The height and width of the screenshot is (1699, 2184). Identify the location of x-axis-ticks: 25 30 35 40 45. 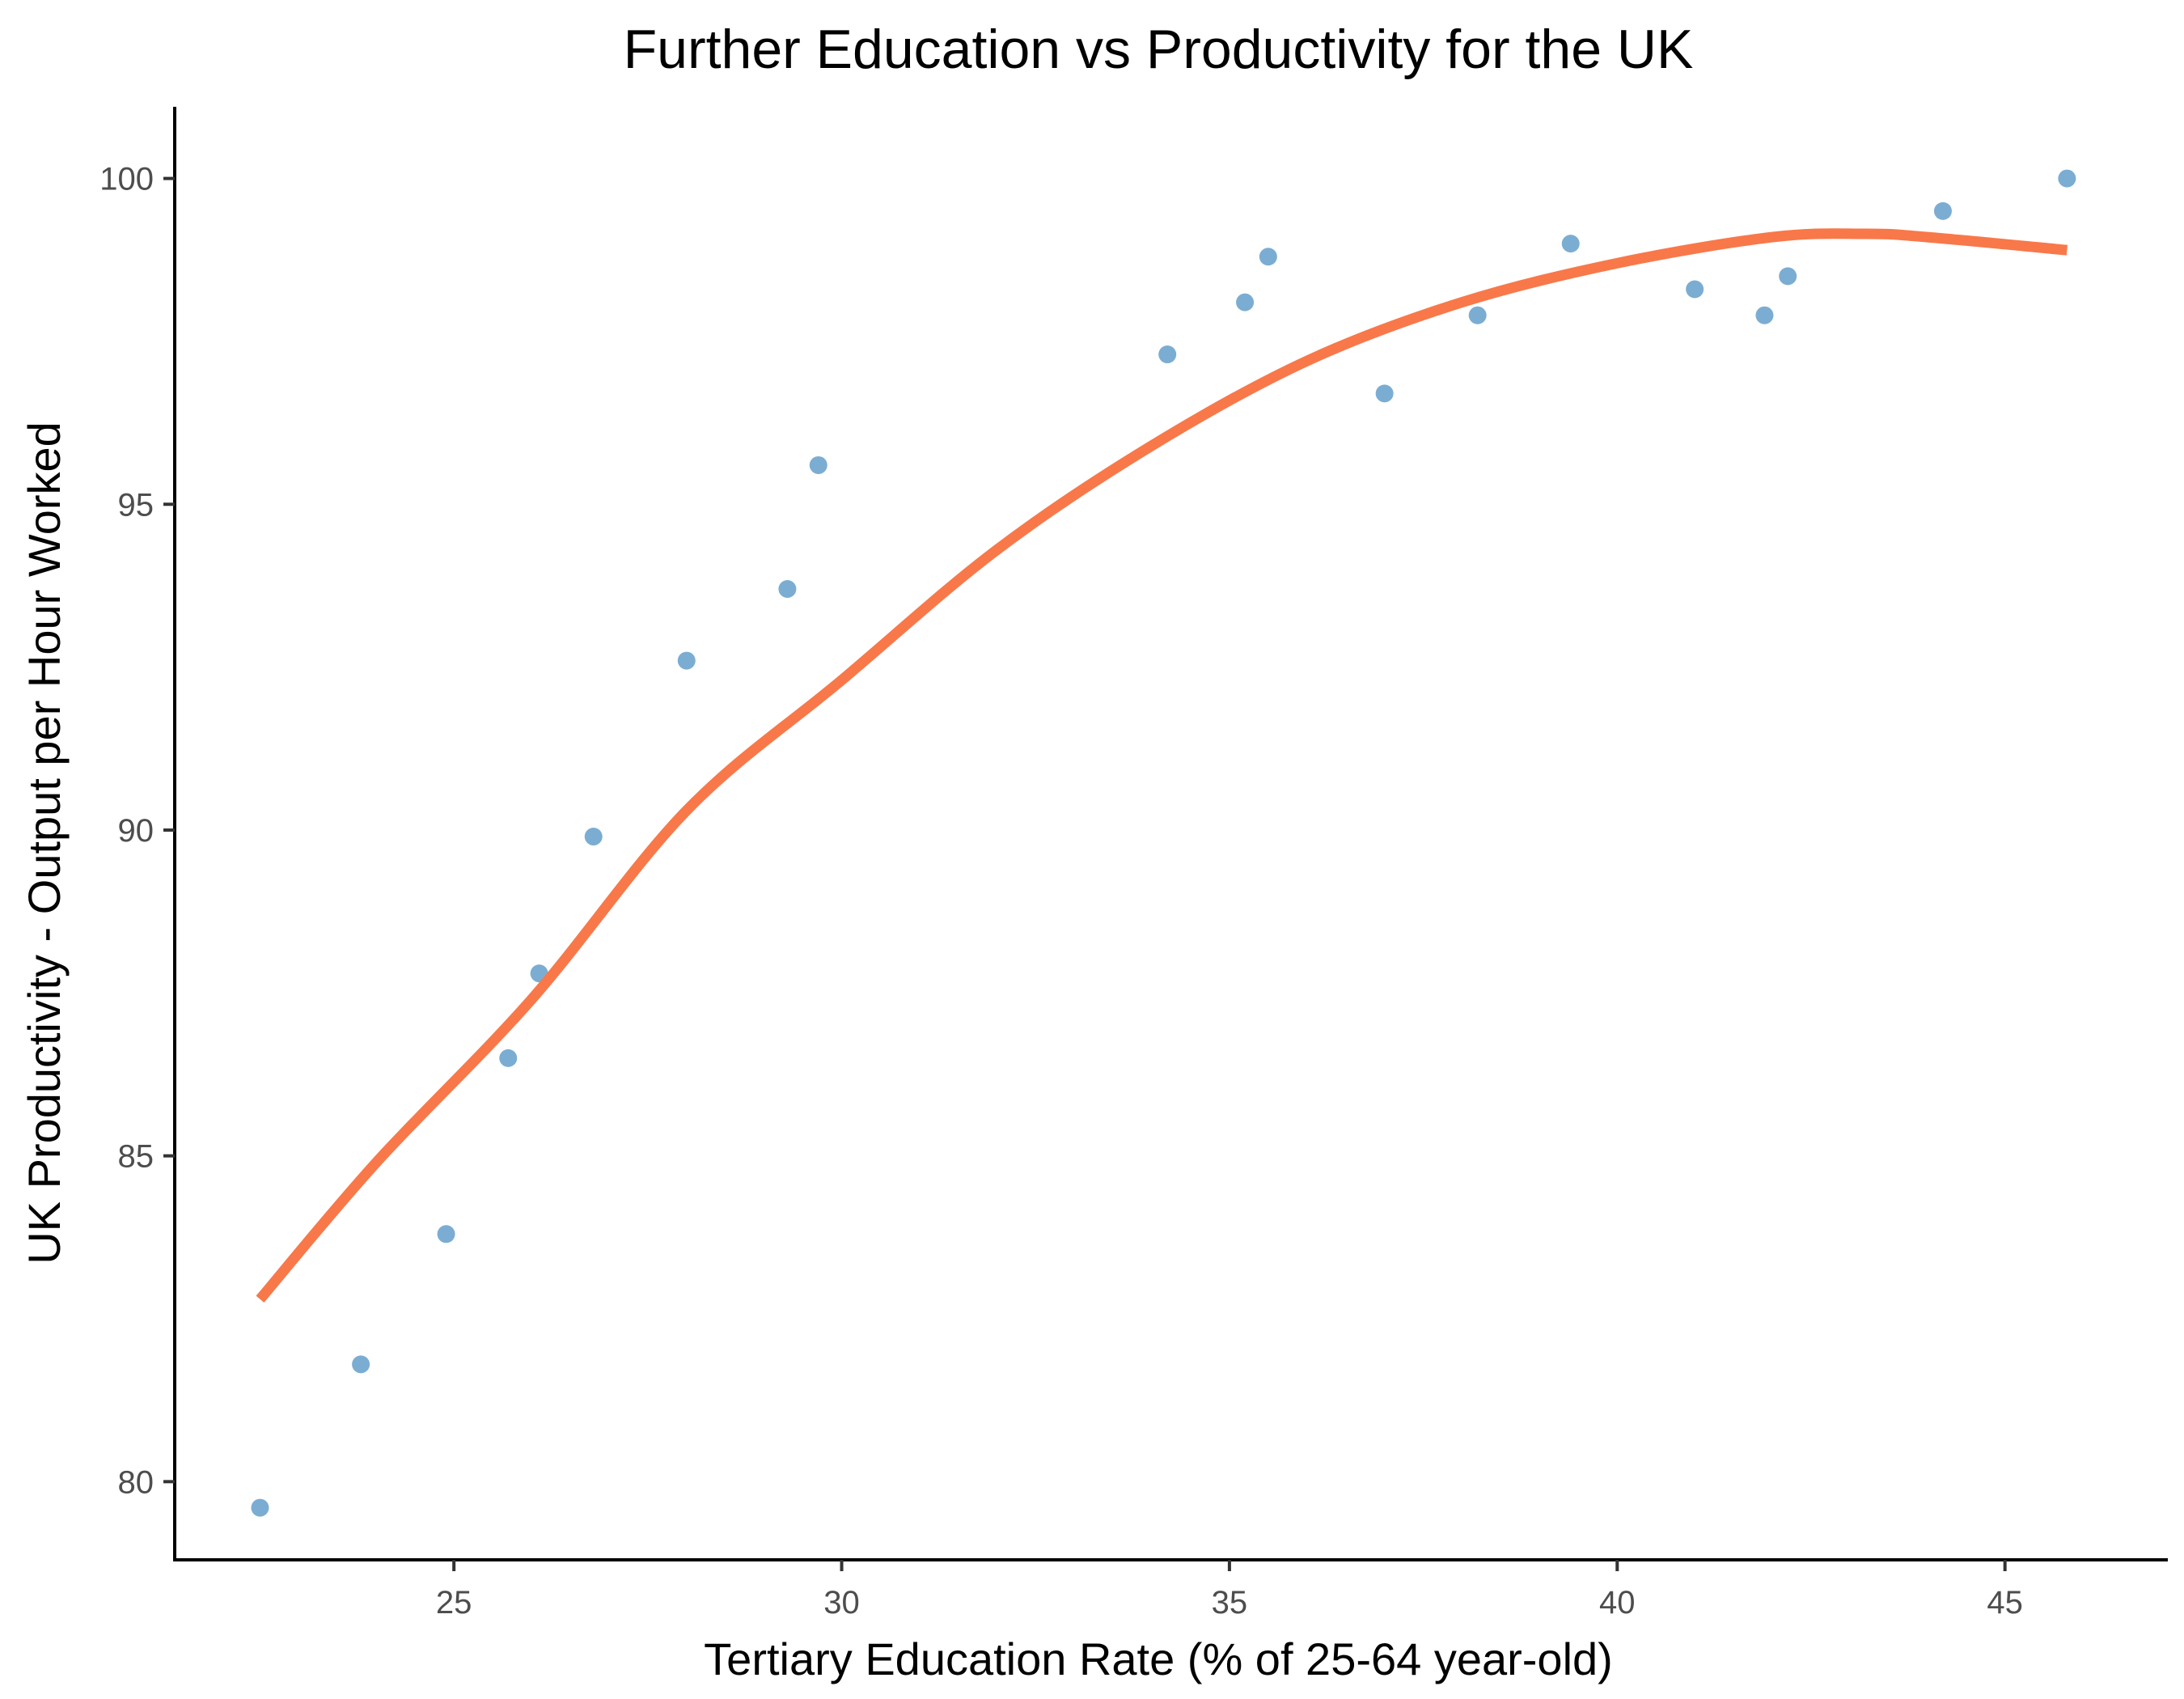
(1229, 1590).